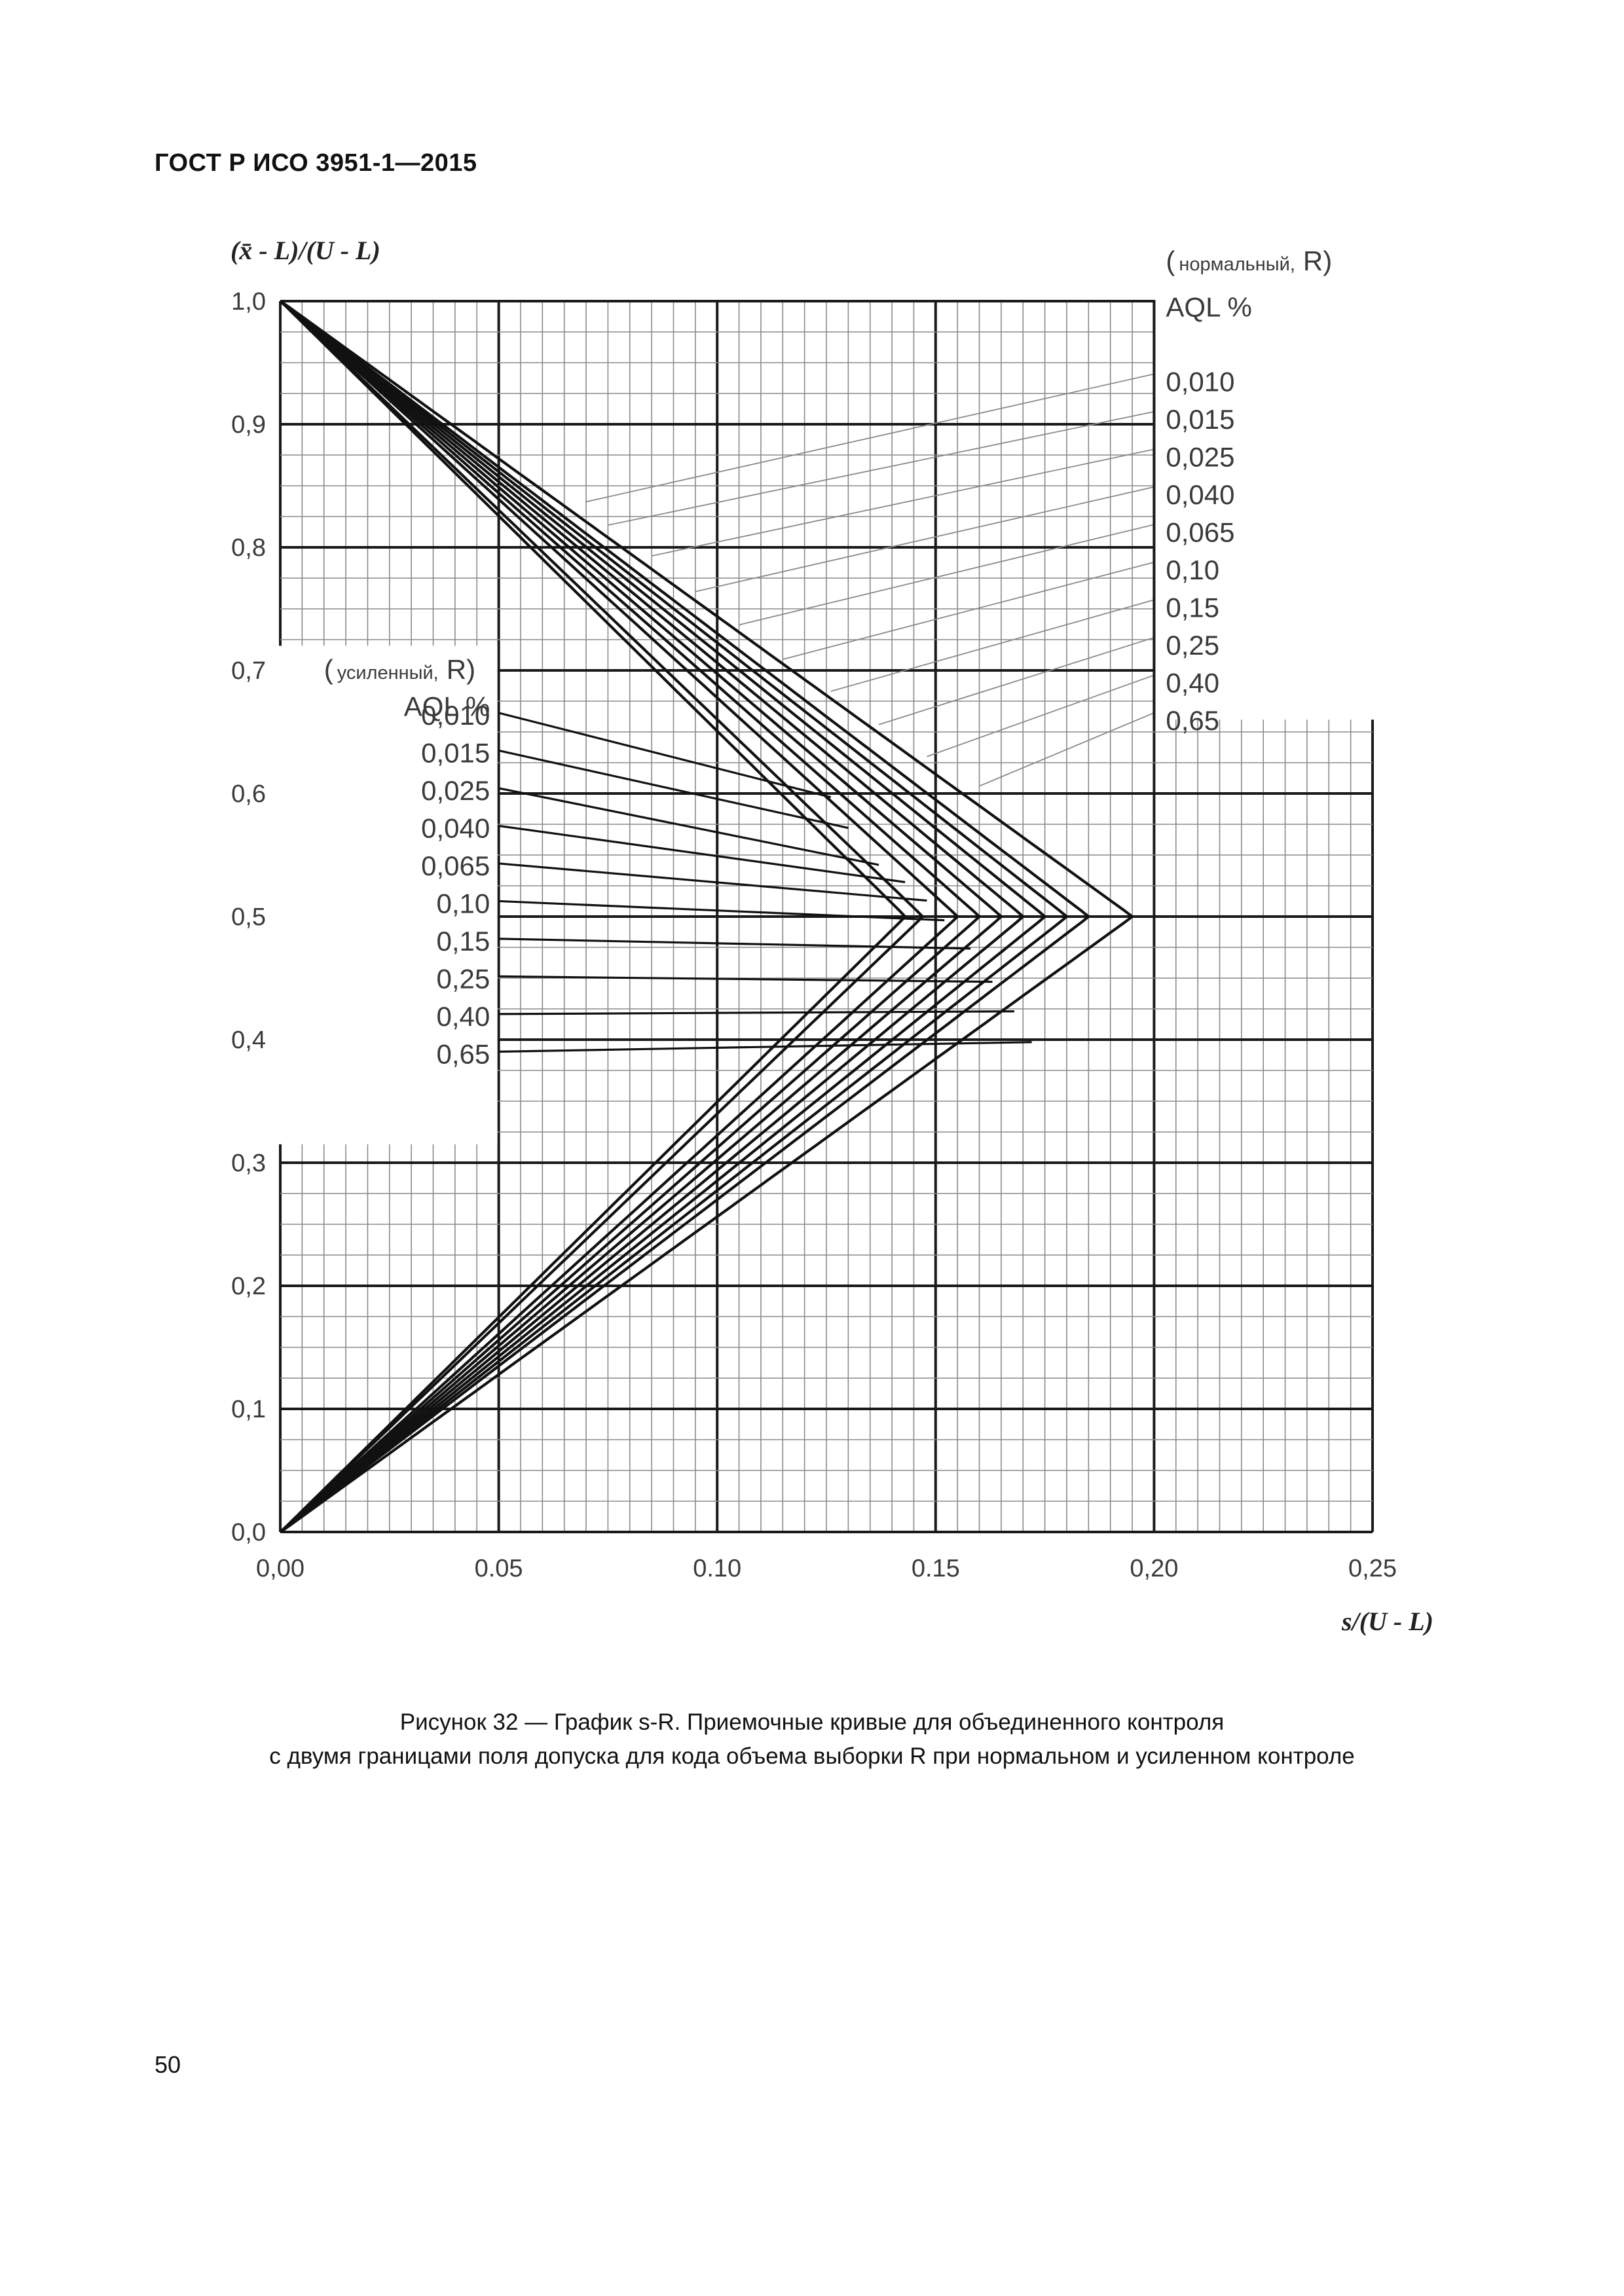 The image size is (1624, 2296). What do you see at coordinates (388, 673) in the screenshot?
I see `tightened-heading-mode: усиленный,` at bounding box center [388, 673].